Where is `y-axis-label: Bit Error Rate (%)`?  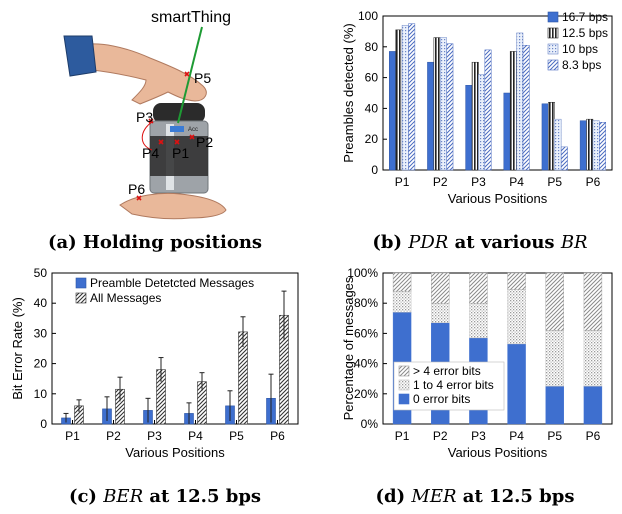 y-axis-label: Bit Error Rate (%) is located at coordinates (17, 348).